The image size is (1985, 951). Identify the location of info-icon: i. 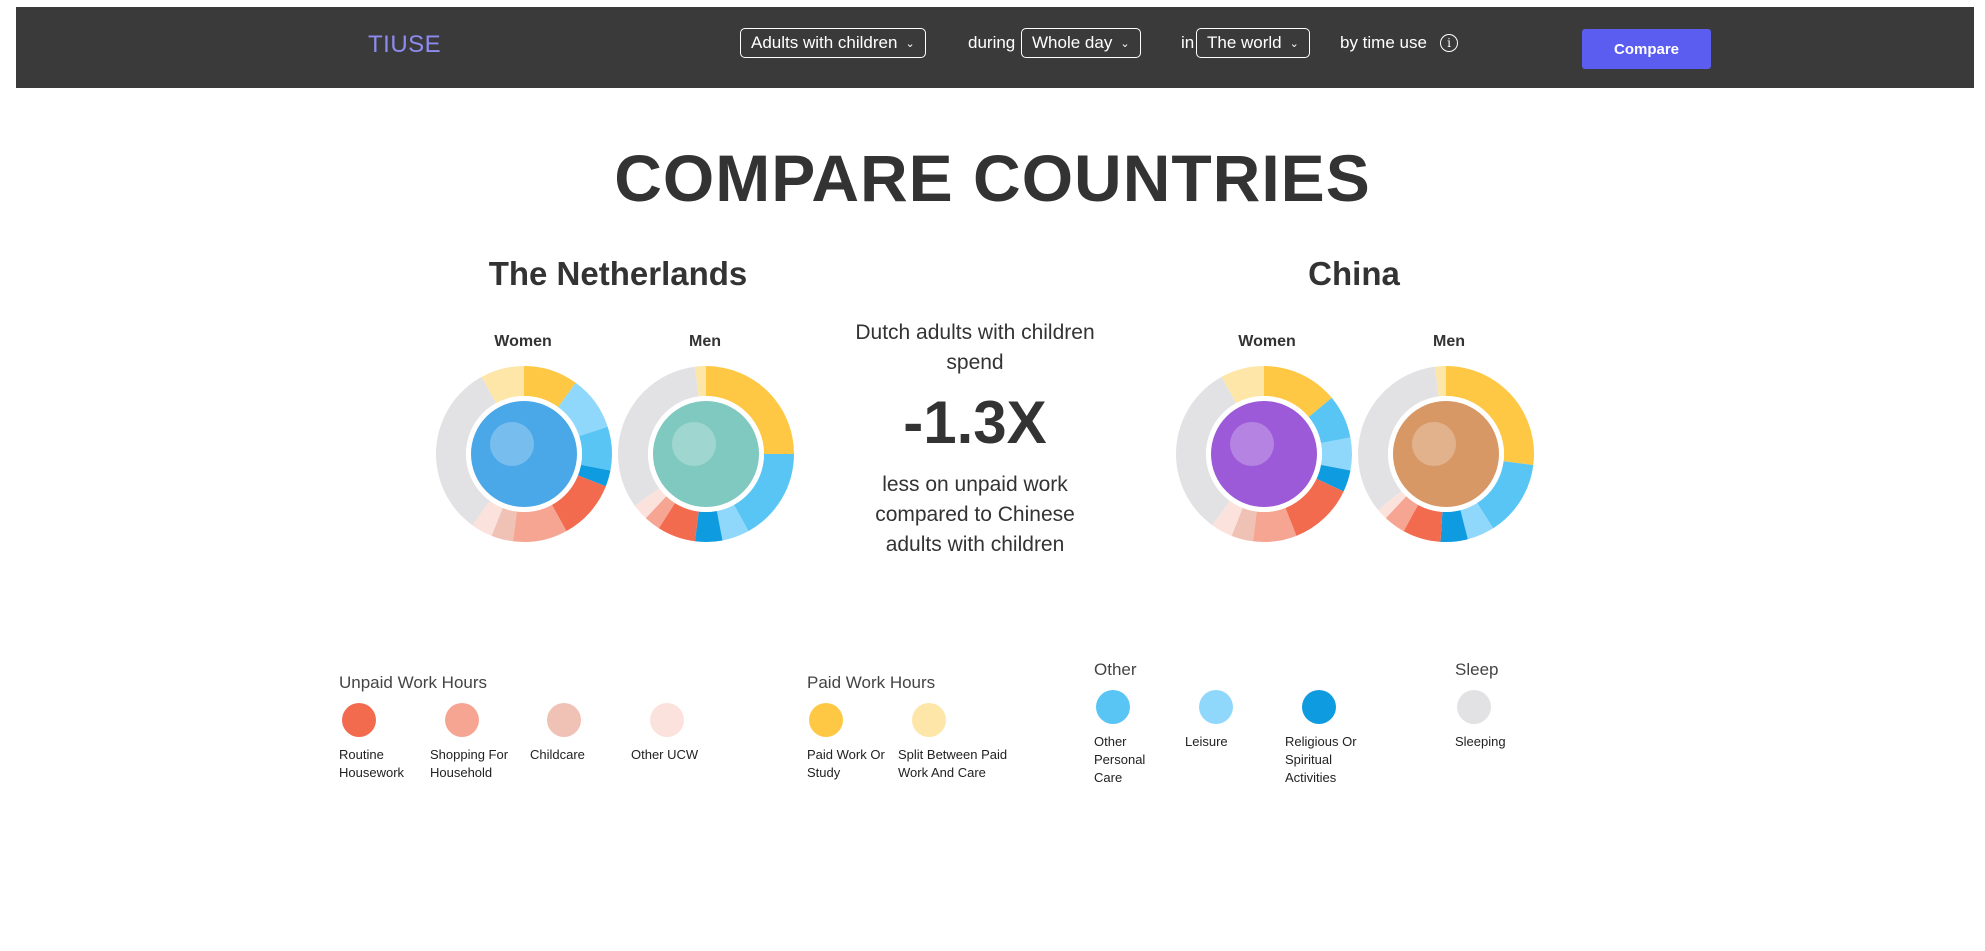
(1449, 43).